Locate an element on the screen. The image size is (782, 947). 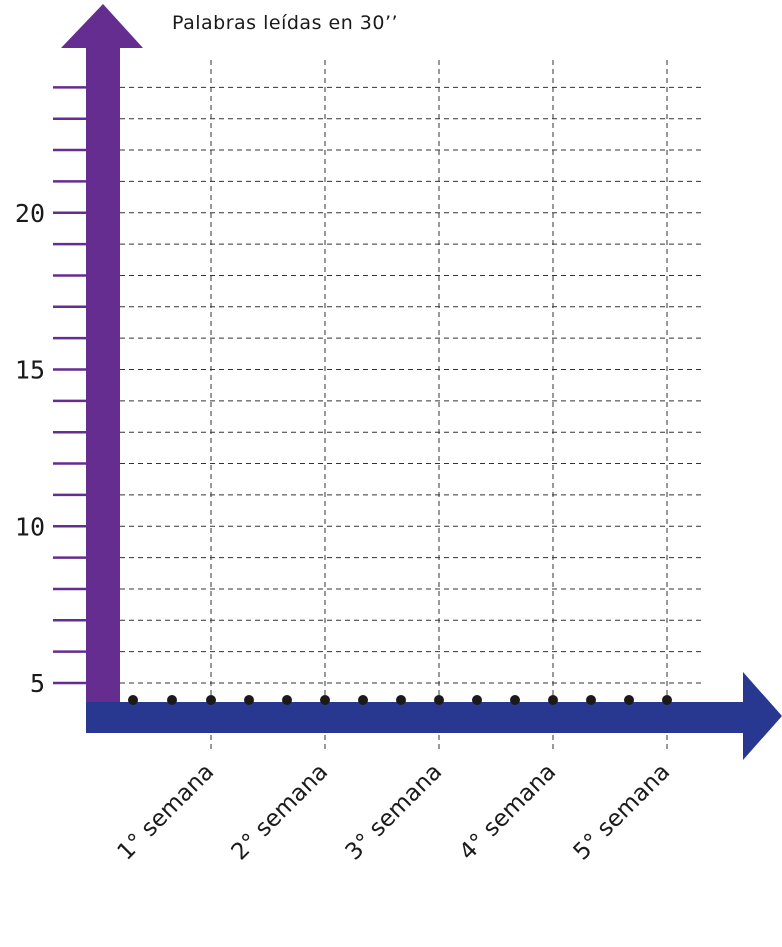
x-tick-label: 5° semana is located at coordinates (622, 812).